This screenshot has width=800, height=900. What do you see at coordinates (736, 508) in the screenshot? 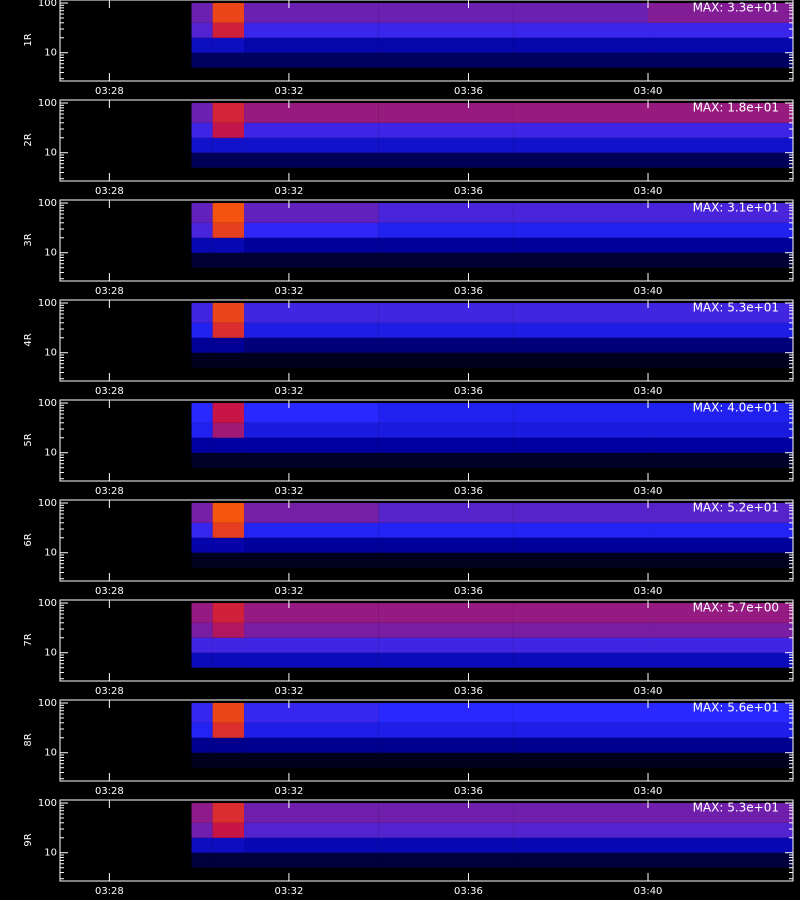
I see `max-annotation: MAX: 5.2e+01` at bounding box center [736, 508].